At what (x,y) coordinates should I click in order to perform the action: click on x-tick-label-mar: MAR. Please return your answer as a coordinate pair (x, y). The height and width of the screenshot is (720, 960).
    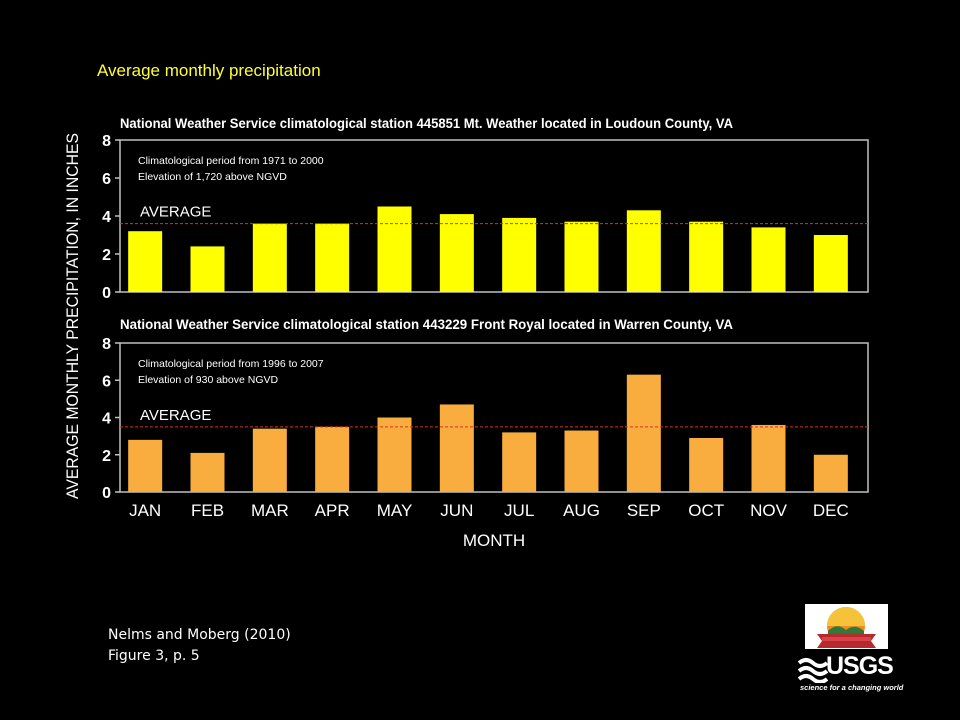
    Looking at the image, I should click on (270, 510).